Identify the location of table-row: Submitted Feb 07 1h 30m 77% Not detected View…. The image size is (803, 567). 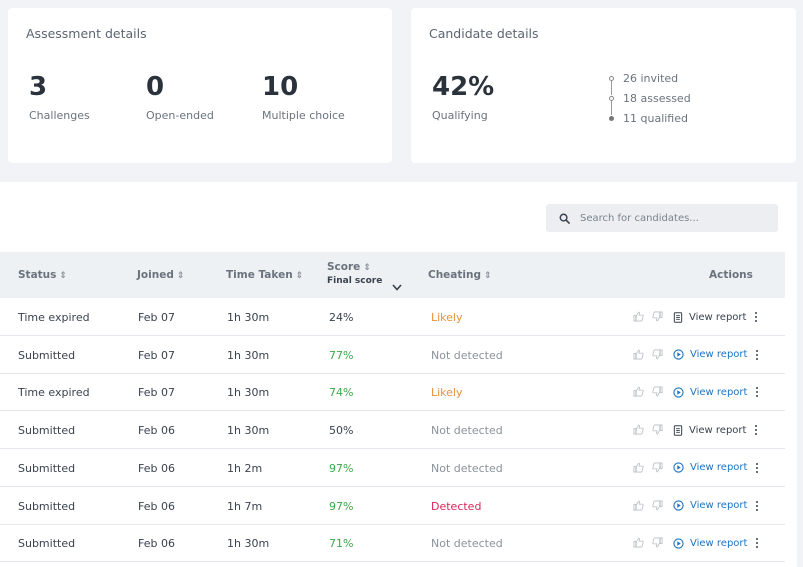
(392, 355).